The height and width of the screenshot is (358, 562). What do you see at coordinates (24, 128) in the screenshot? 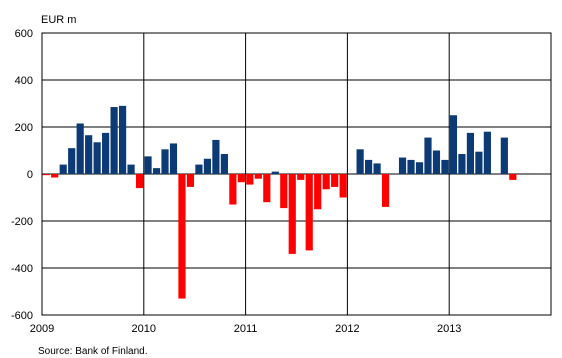
I see `y-tick-label: 200` at bounding box center [24, 128].